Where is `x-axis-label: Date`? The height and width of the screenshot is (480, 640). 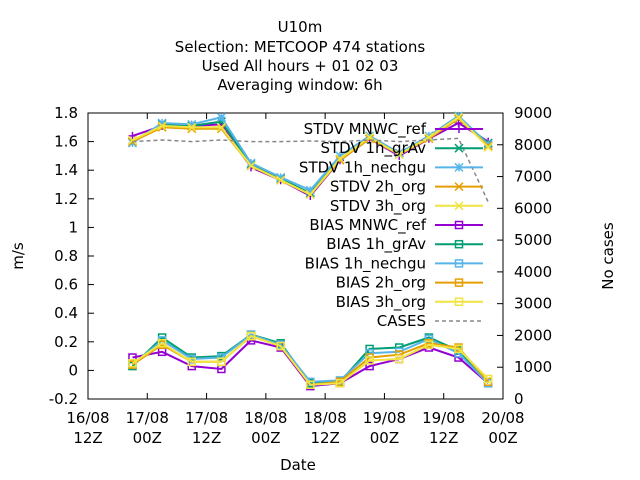 x-axis-label: Date is located at coordinates (298, 465).